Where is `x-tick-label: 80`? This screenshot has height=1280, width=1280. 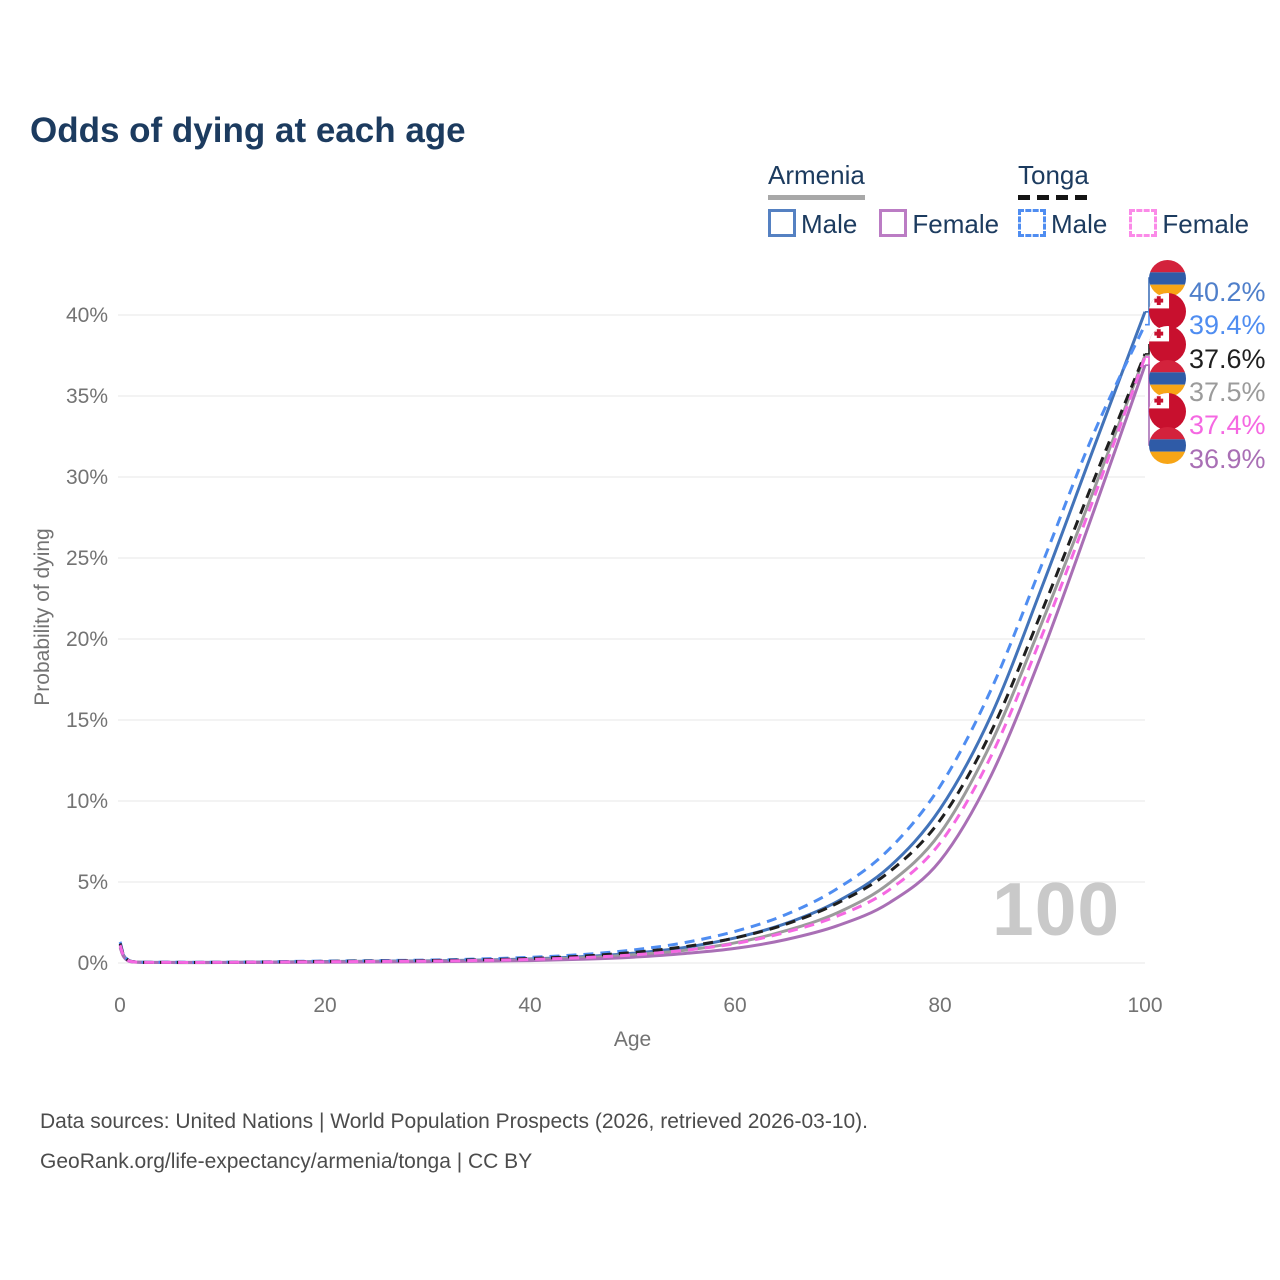
x-tick-label: 80 is located at coordinates (939, 1005).